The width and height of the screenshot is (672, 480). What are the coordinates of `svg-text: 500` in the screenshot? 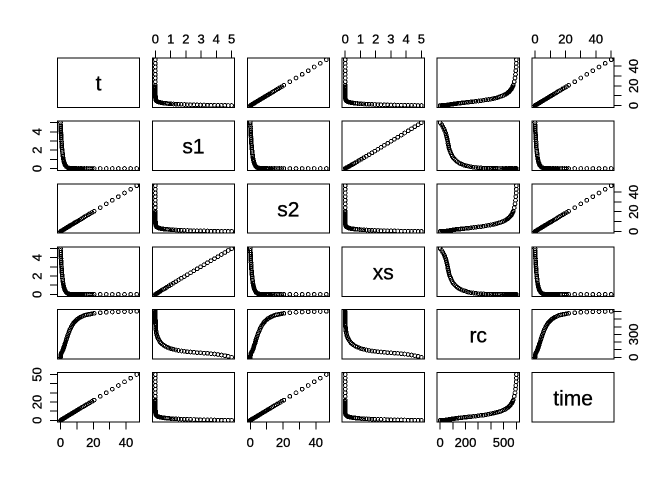 It's located at (504, 442).